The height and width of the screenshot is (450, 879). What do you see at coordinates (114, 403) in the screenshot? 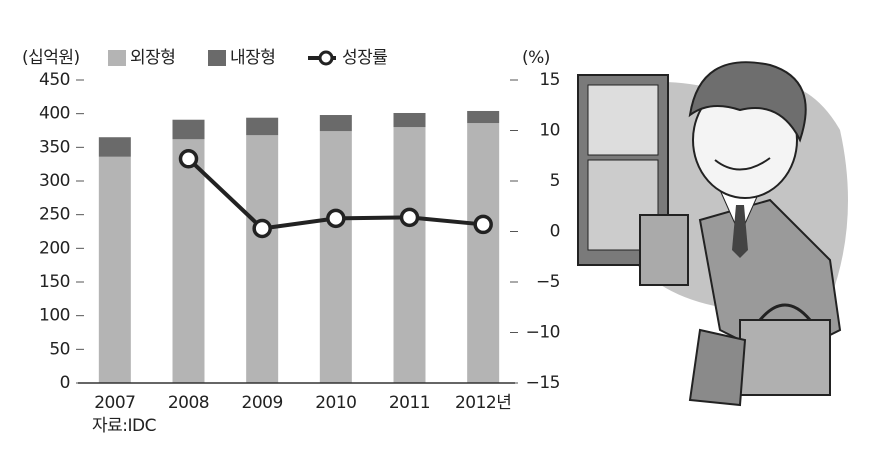
I see `x-tick-label: 2007` at bounding box center [114, 403].